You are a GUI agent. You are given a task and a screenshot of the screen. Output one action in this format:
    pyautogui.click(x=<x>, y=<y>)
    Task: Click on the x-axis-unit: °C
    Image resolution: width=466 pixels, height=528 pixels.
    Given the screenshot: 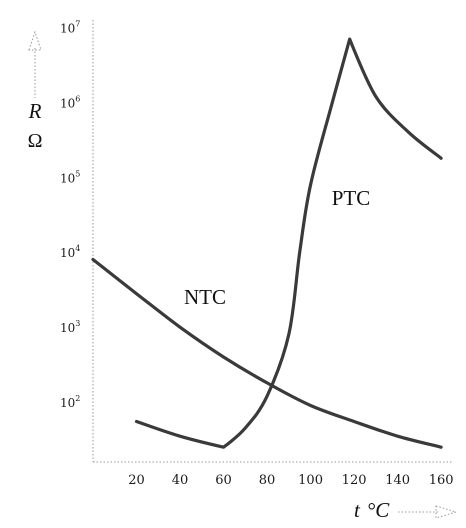 What is the action you would take?
    pyautogui.click(x=378, y=510)
    